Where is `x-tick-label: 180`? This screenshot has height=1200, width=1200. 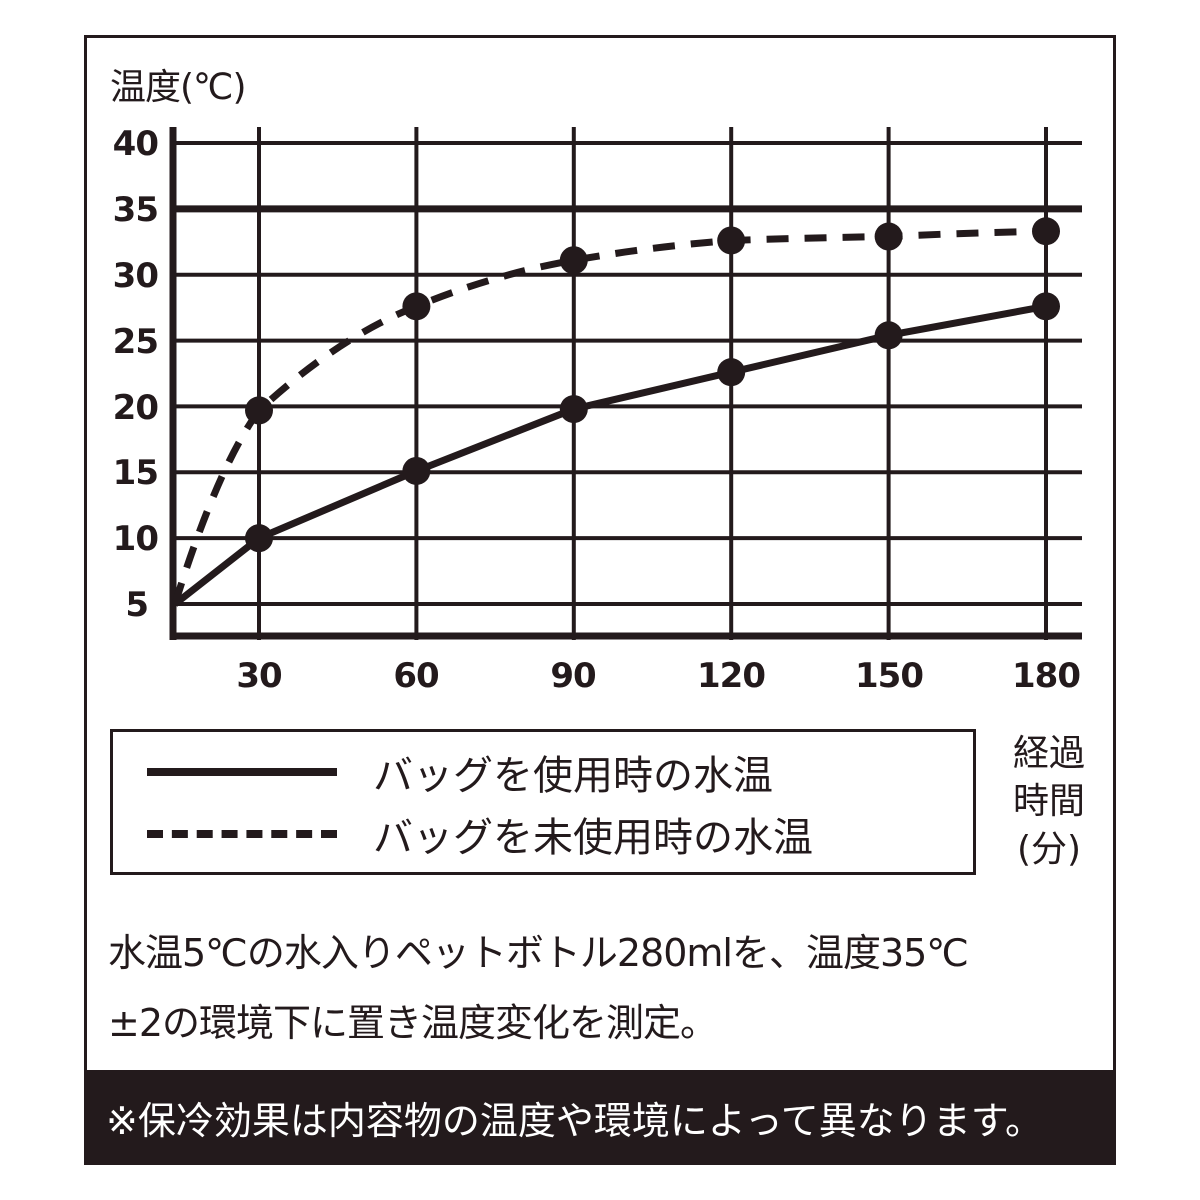 x-tick-label: 180 is located at coordinates (1046, 676).